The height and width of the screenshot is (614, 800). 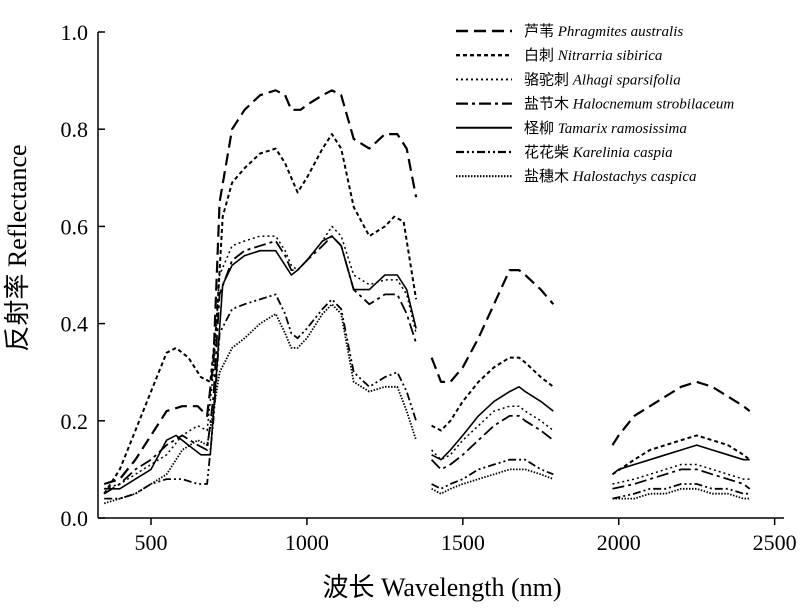 What do you see at coordinates (622, 129) in the screenshot?
I see `legend-latin-name: Tamarix ramosissima` at bounding box center [622, 129].